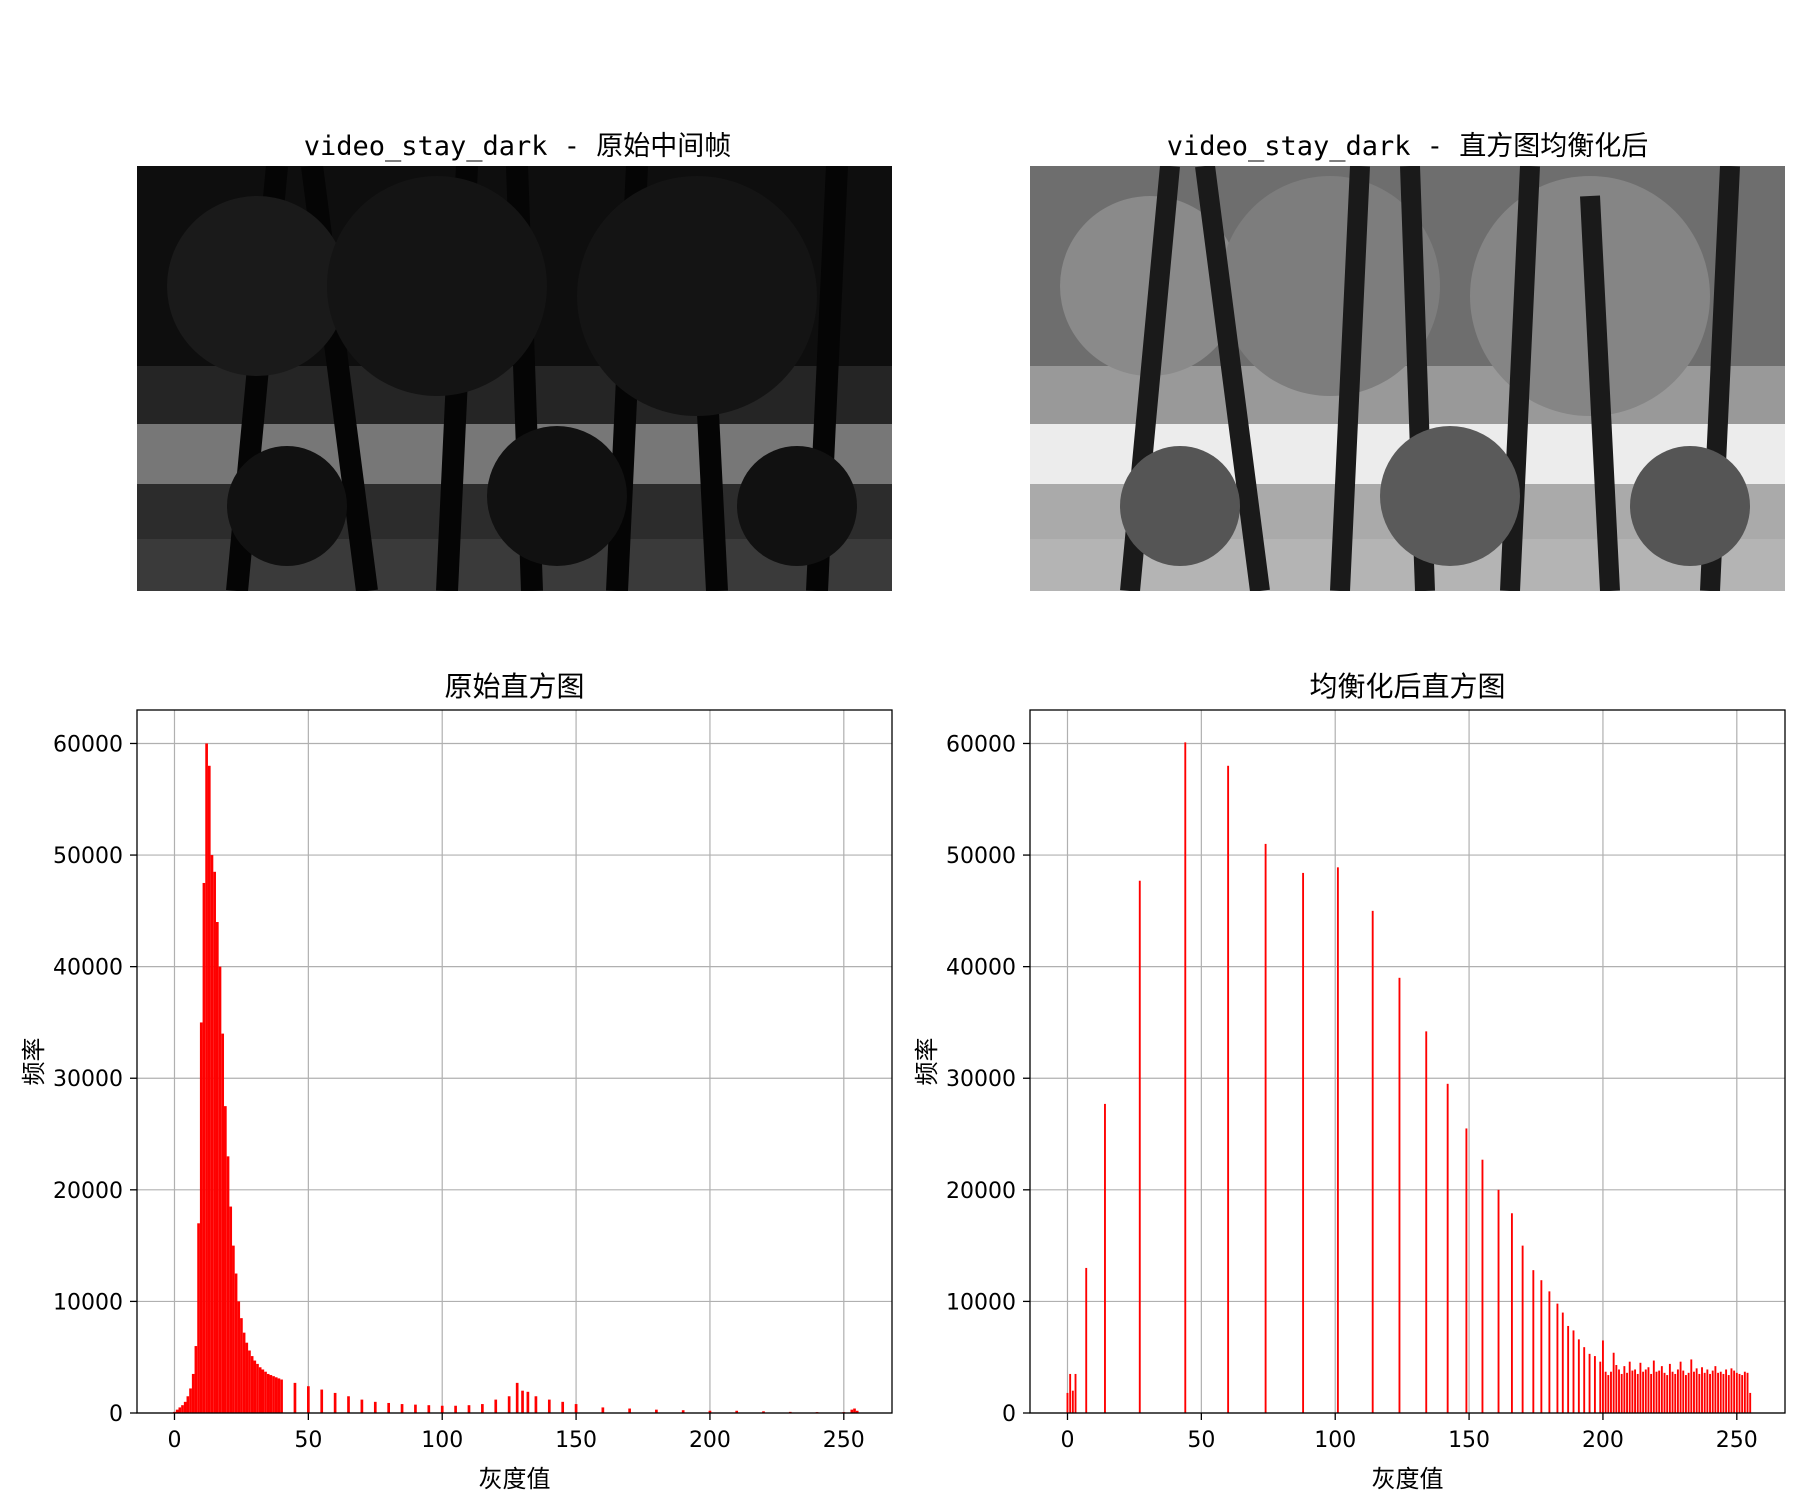 The width and height of the screenshot is (1800, 1500). Describe the element at coordinates (514, 378) in the screenshot. I see `original-frame-image` at that location.